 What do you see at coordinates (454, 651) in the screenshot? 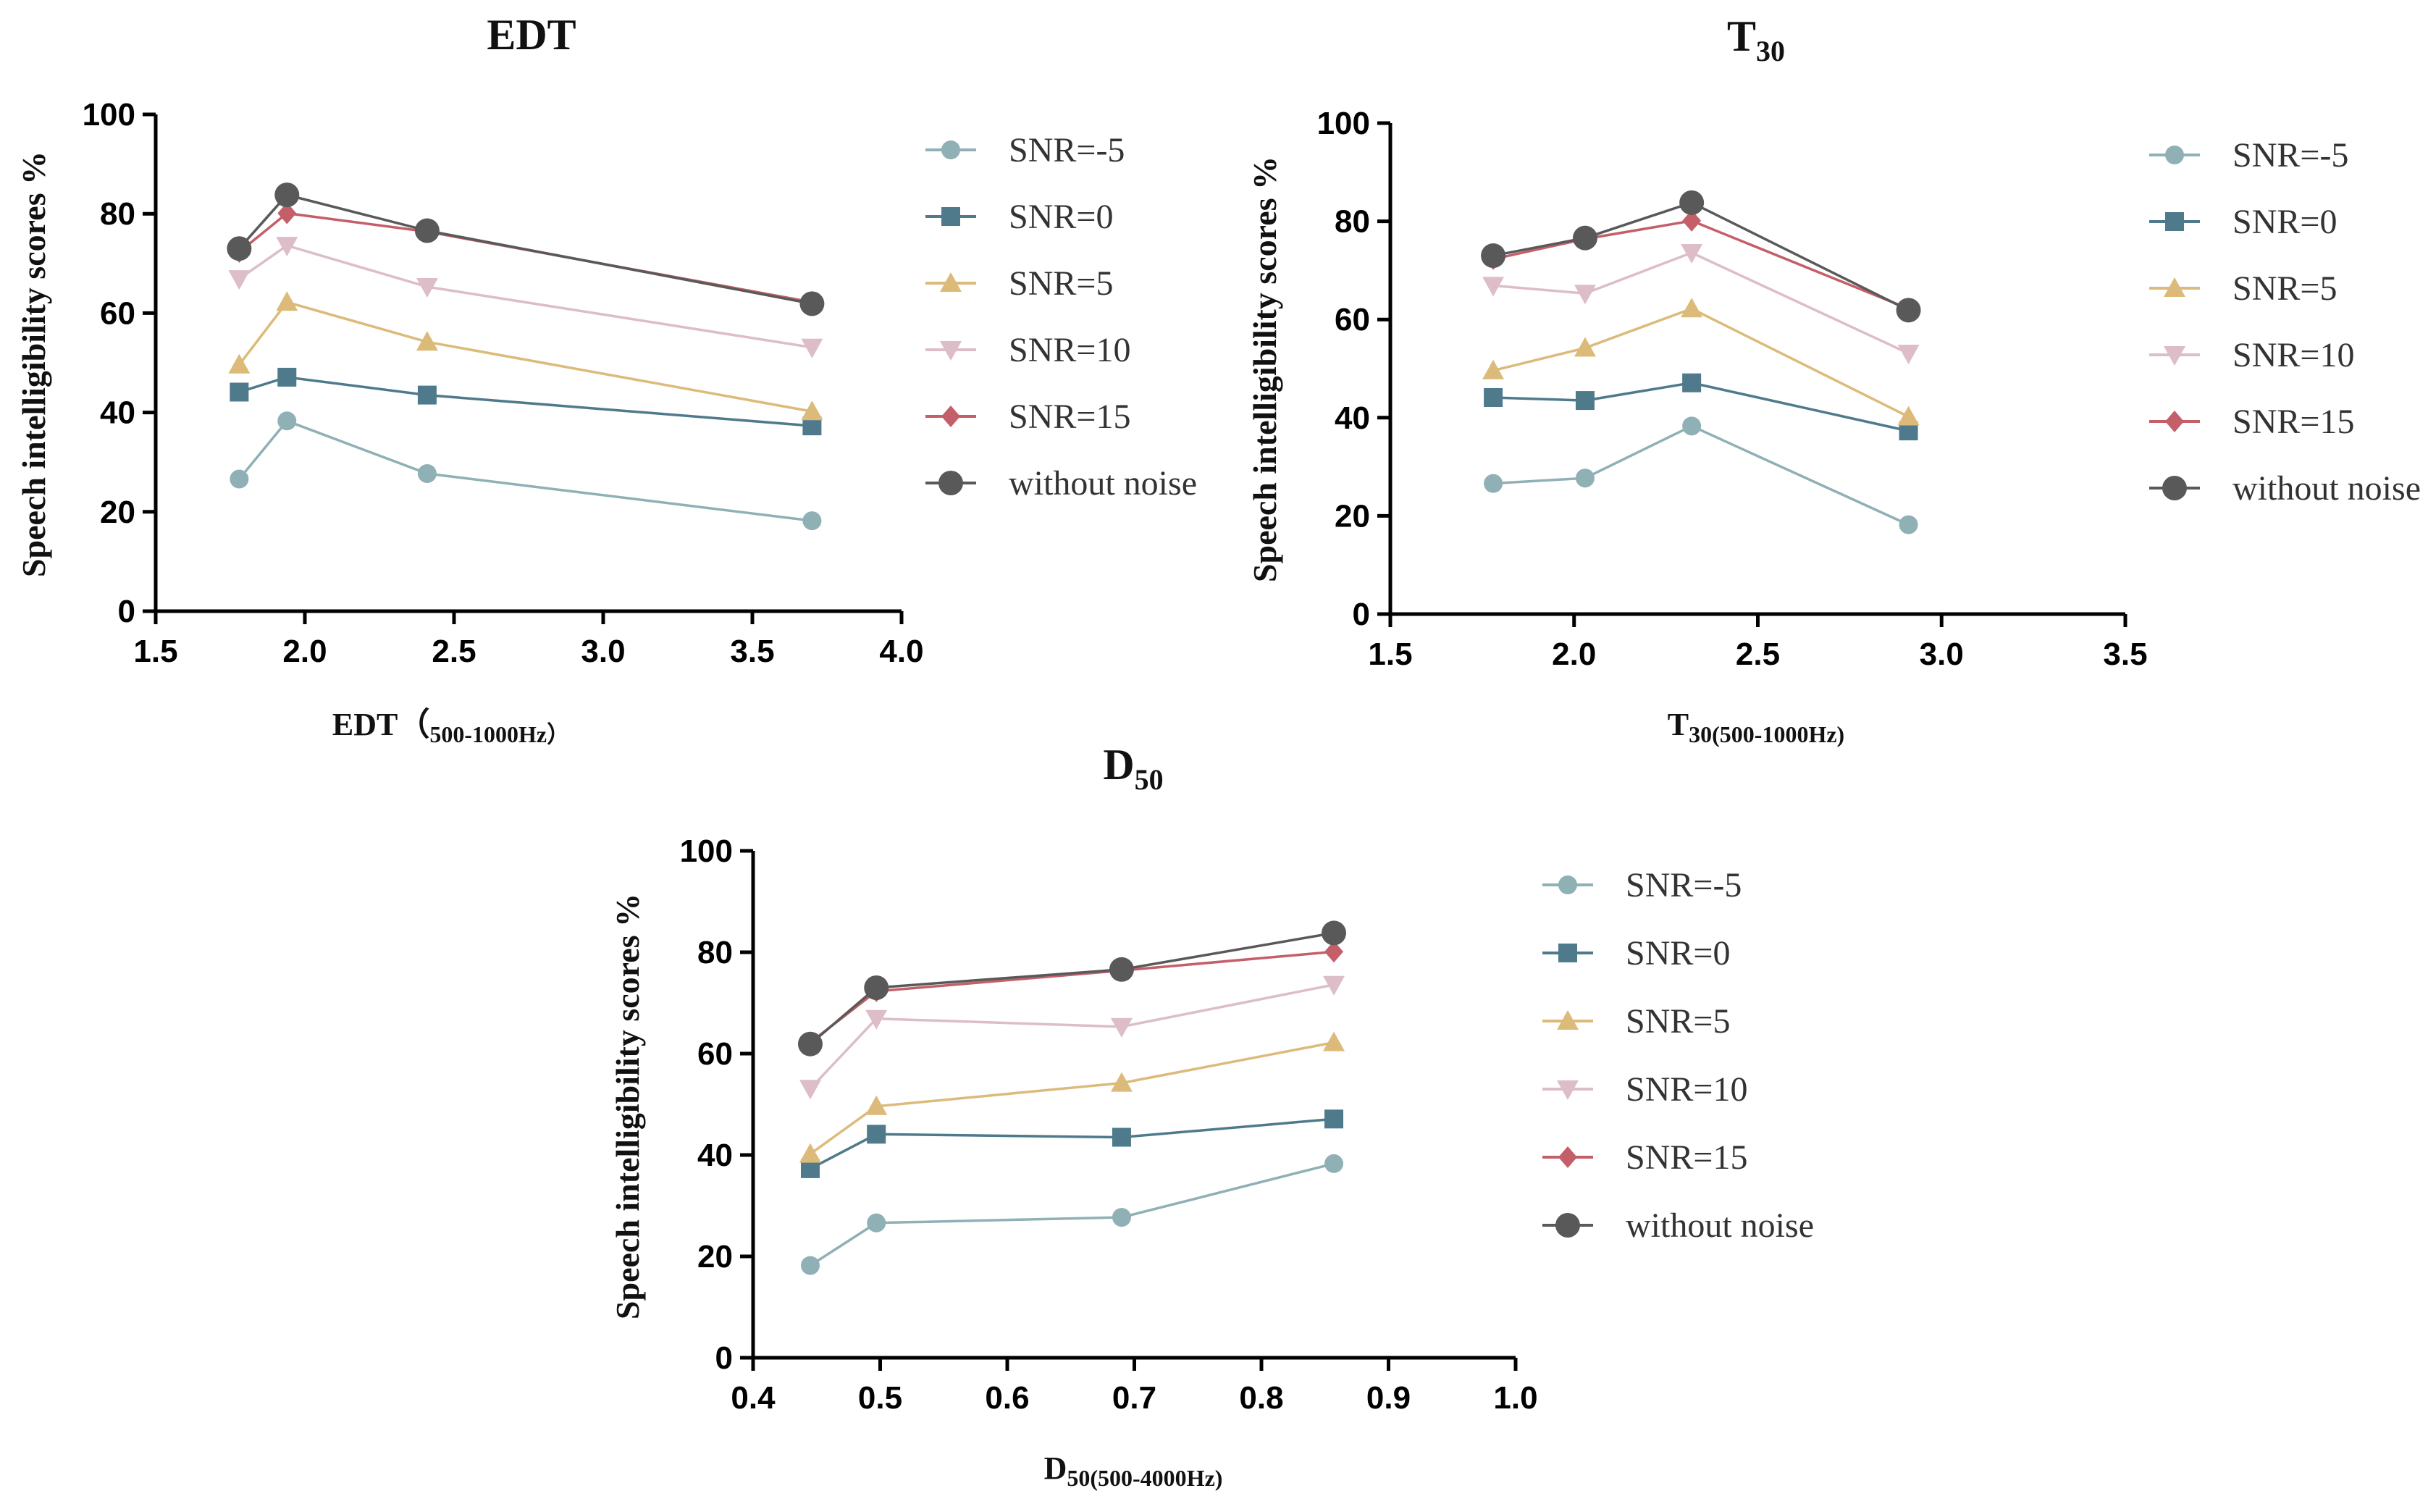
I see `x-tick-label: 2.5` at bounding box center [454, 651].